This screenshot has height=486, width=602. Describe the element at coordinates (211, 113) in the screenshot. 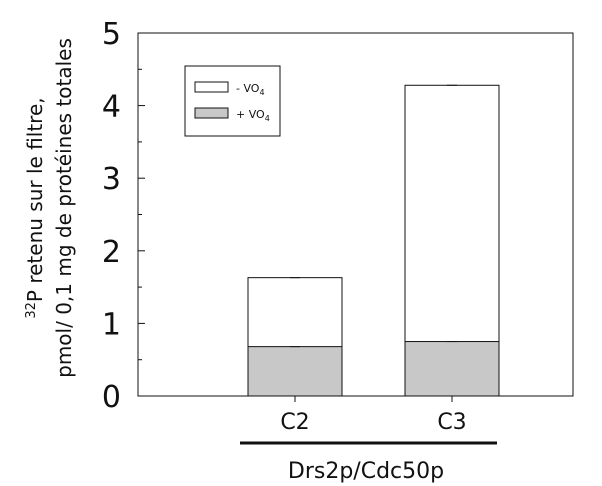

I see `legend-swatch-plus-vo4` at that location.